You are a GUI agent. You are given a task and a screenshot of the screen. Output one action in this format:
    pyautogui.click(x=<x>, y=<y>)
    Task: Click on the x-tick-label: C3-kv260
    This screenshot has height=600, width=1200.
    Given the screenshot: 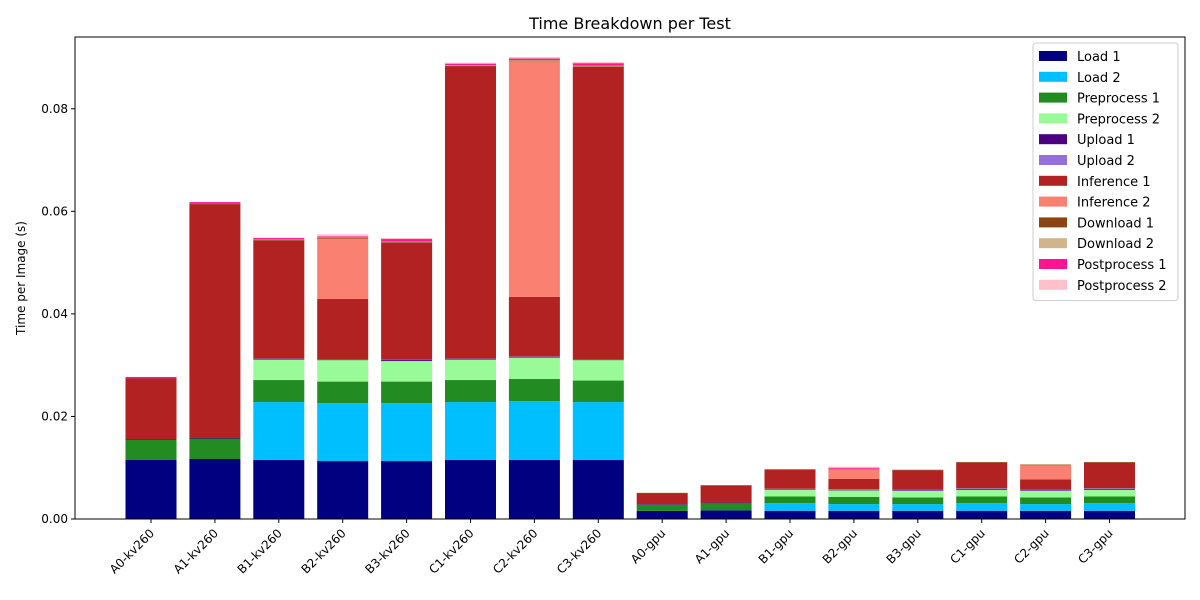 What is the action you would take?
    pyautogui.click(x=579, y=551)
    